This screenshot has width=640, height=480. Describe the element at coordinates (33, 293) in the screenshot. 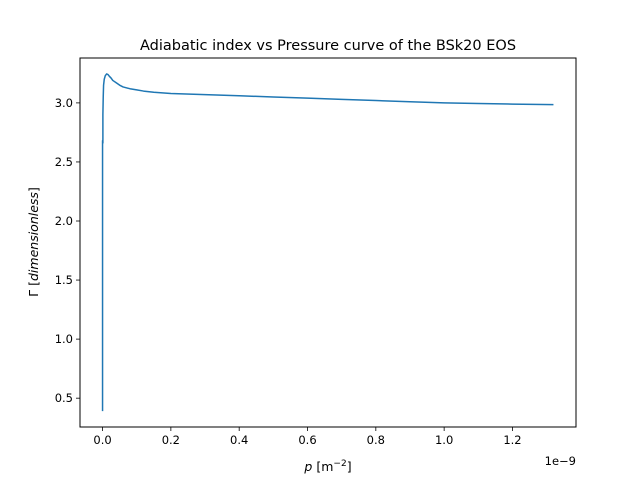

I see `y-axis-label-main: Γ` at that location.